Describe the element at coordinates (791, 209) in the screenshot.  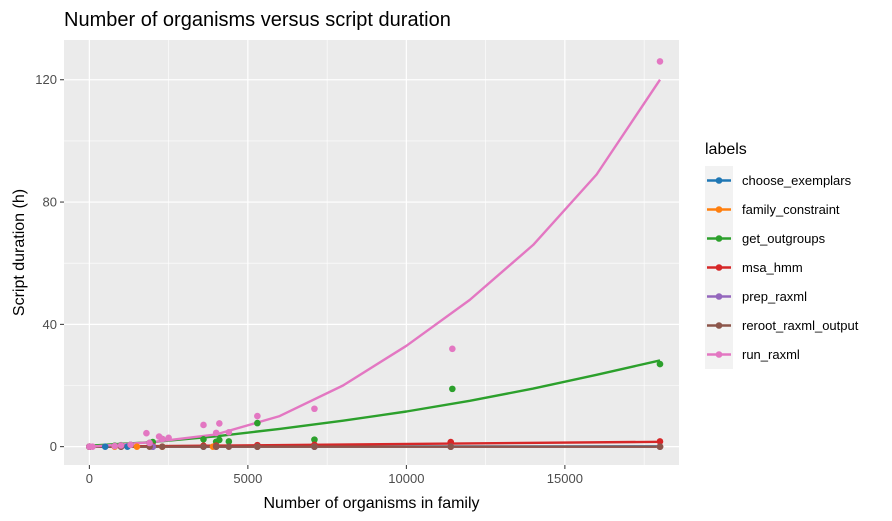
I see `legend-label: family_constraint` at that location.